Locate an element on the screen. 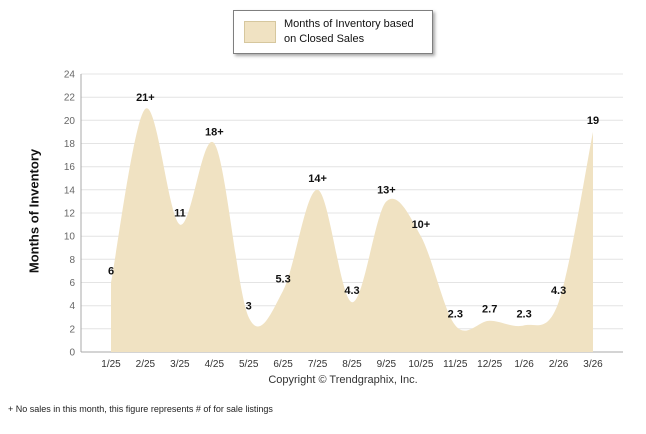 The width and height of the screenshot is (646, 434). x-tick-label: 2/25 is located at coordinates (146, 364).